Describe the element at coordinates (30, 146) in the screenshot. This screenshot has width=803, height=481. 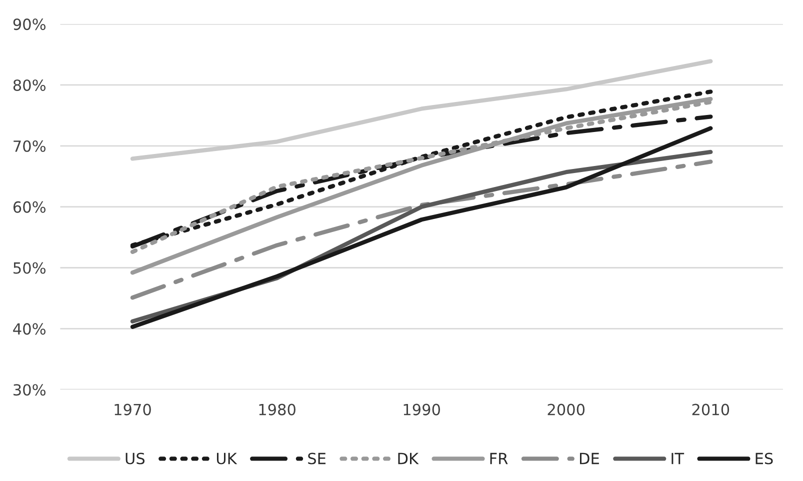
I see `y-tick-label: 70%` at that location.